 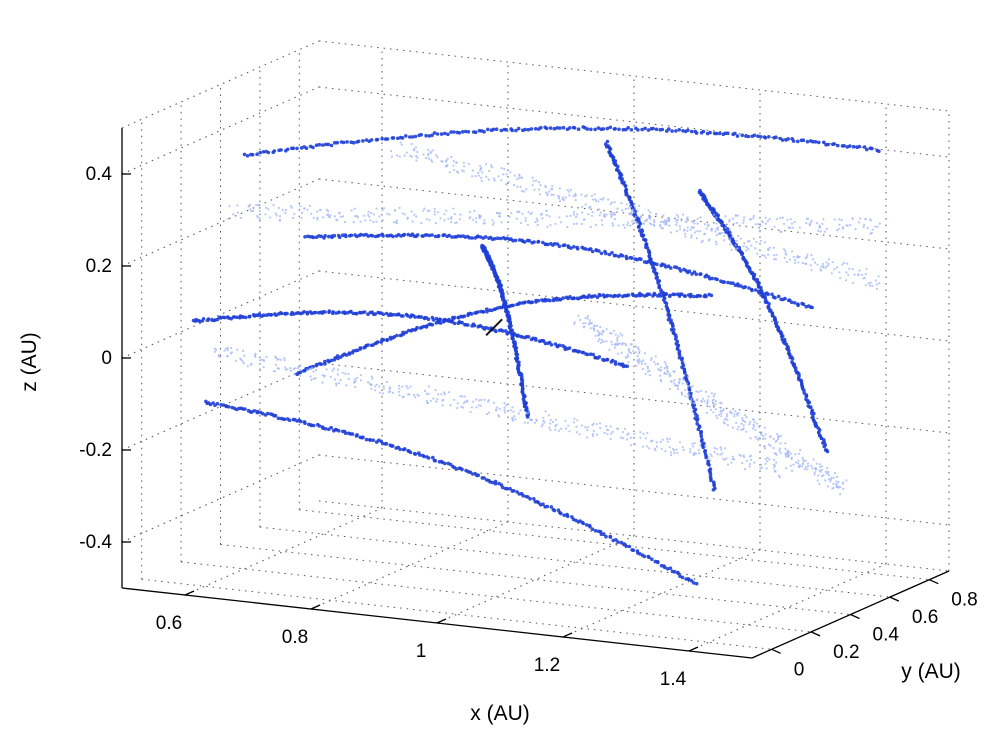 What do you see at coordinates (776, 651) in the screenshot?
I see `y-tick` at bounding box center [776, 651].